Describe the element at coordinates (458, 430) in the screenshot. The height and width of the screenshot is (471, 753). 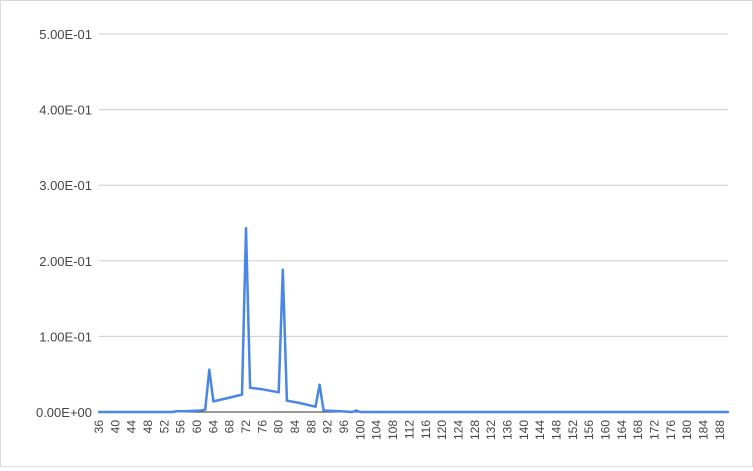
I see `x-tick-label: 124` at that location.